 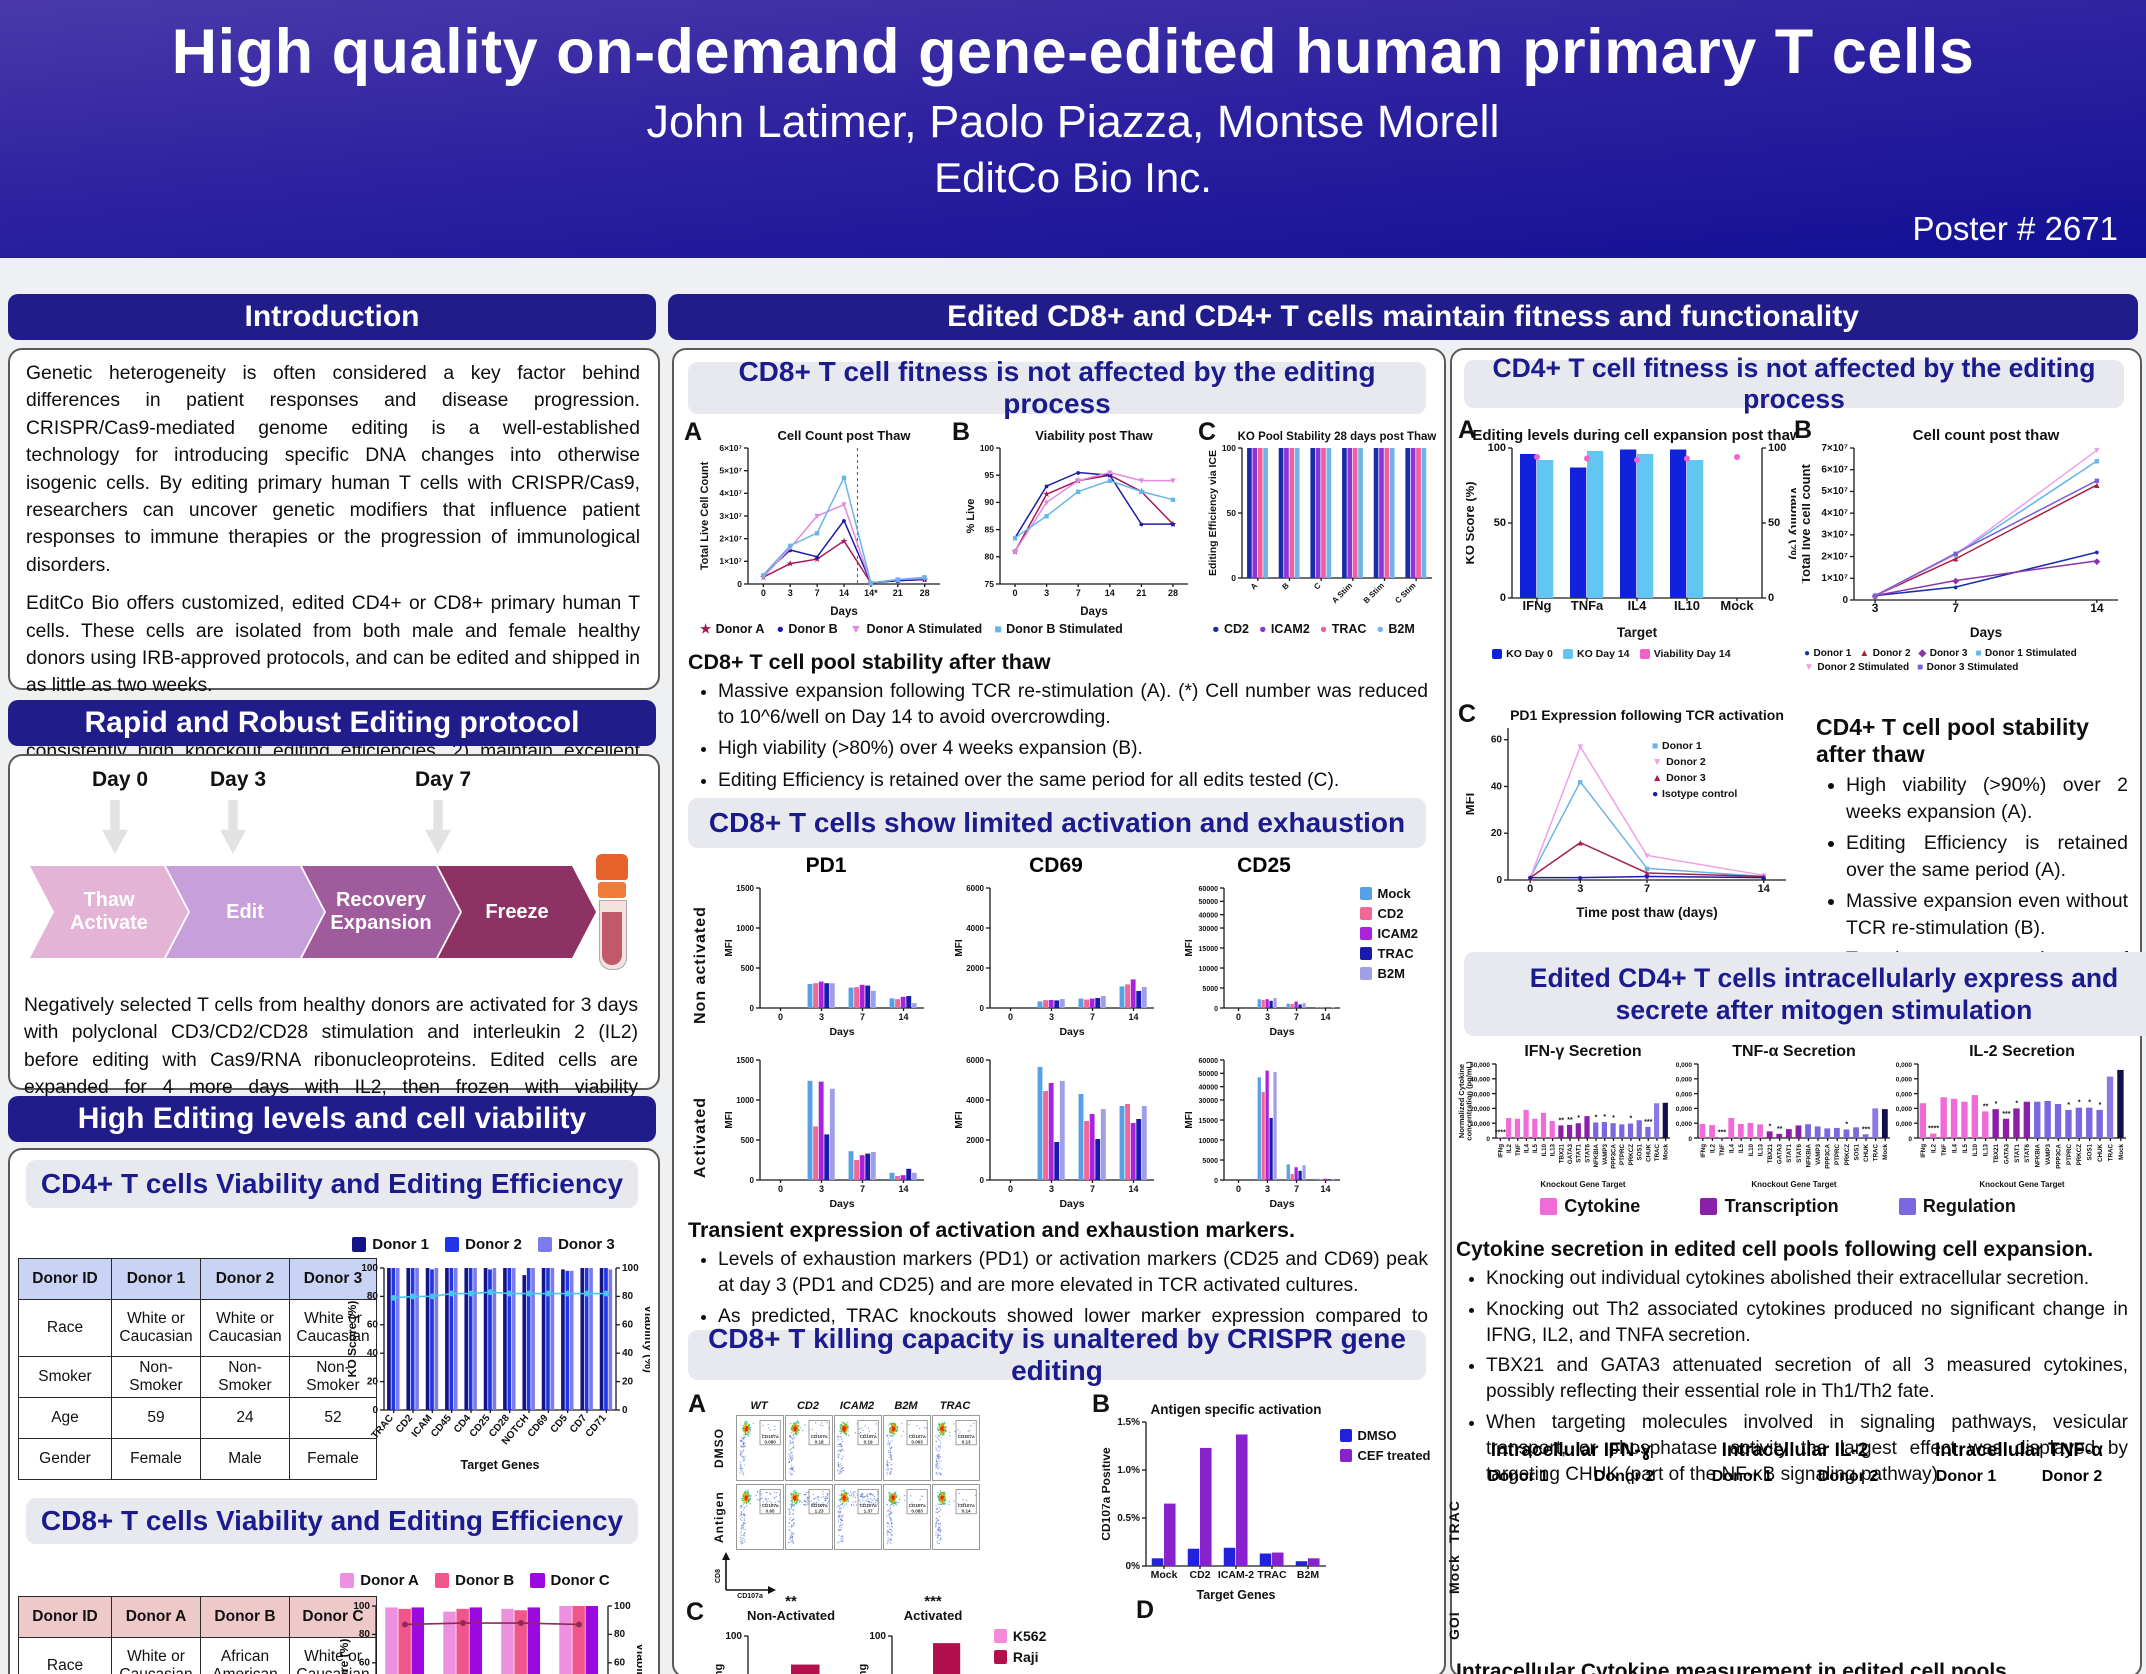 What do you see at coordinates (809, 1448) in the screenshot?
I see `flow-plot: CD107a 0.18` at bounding box center [809, 1448].